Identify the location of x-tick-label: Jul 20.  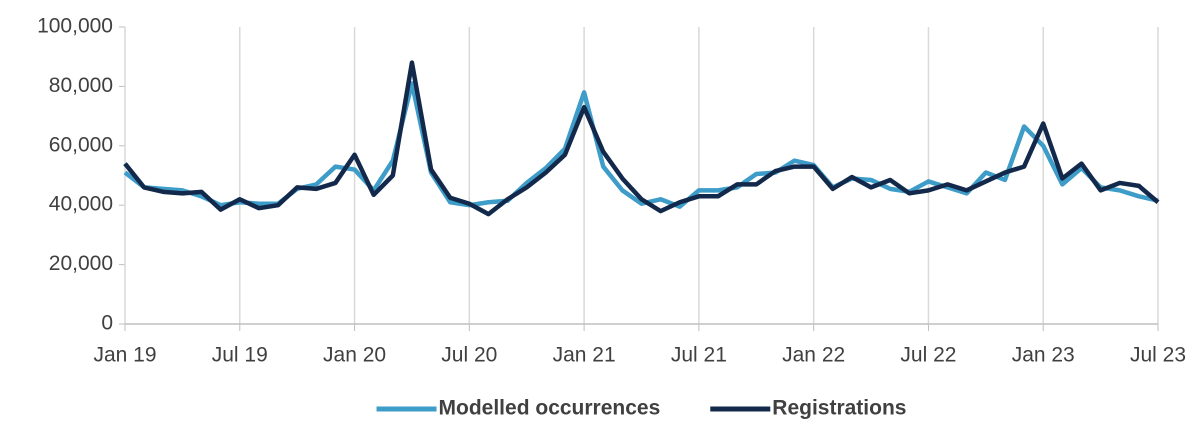
(469, 355).